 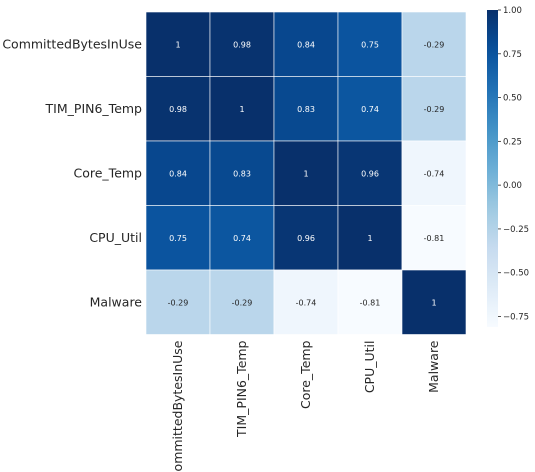 What do you see at coordinates (508, 166) in the screenshot?
I see `colorbar: 1.00 0.75 0.50 0.25 0.00 −0.25 −0.50 −0.75` at bounding box center [508, 166].